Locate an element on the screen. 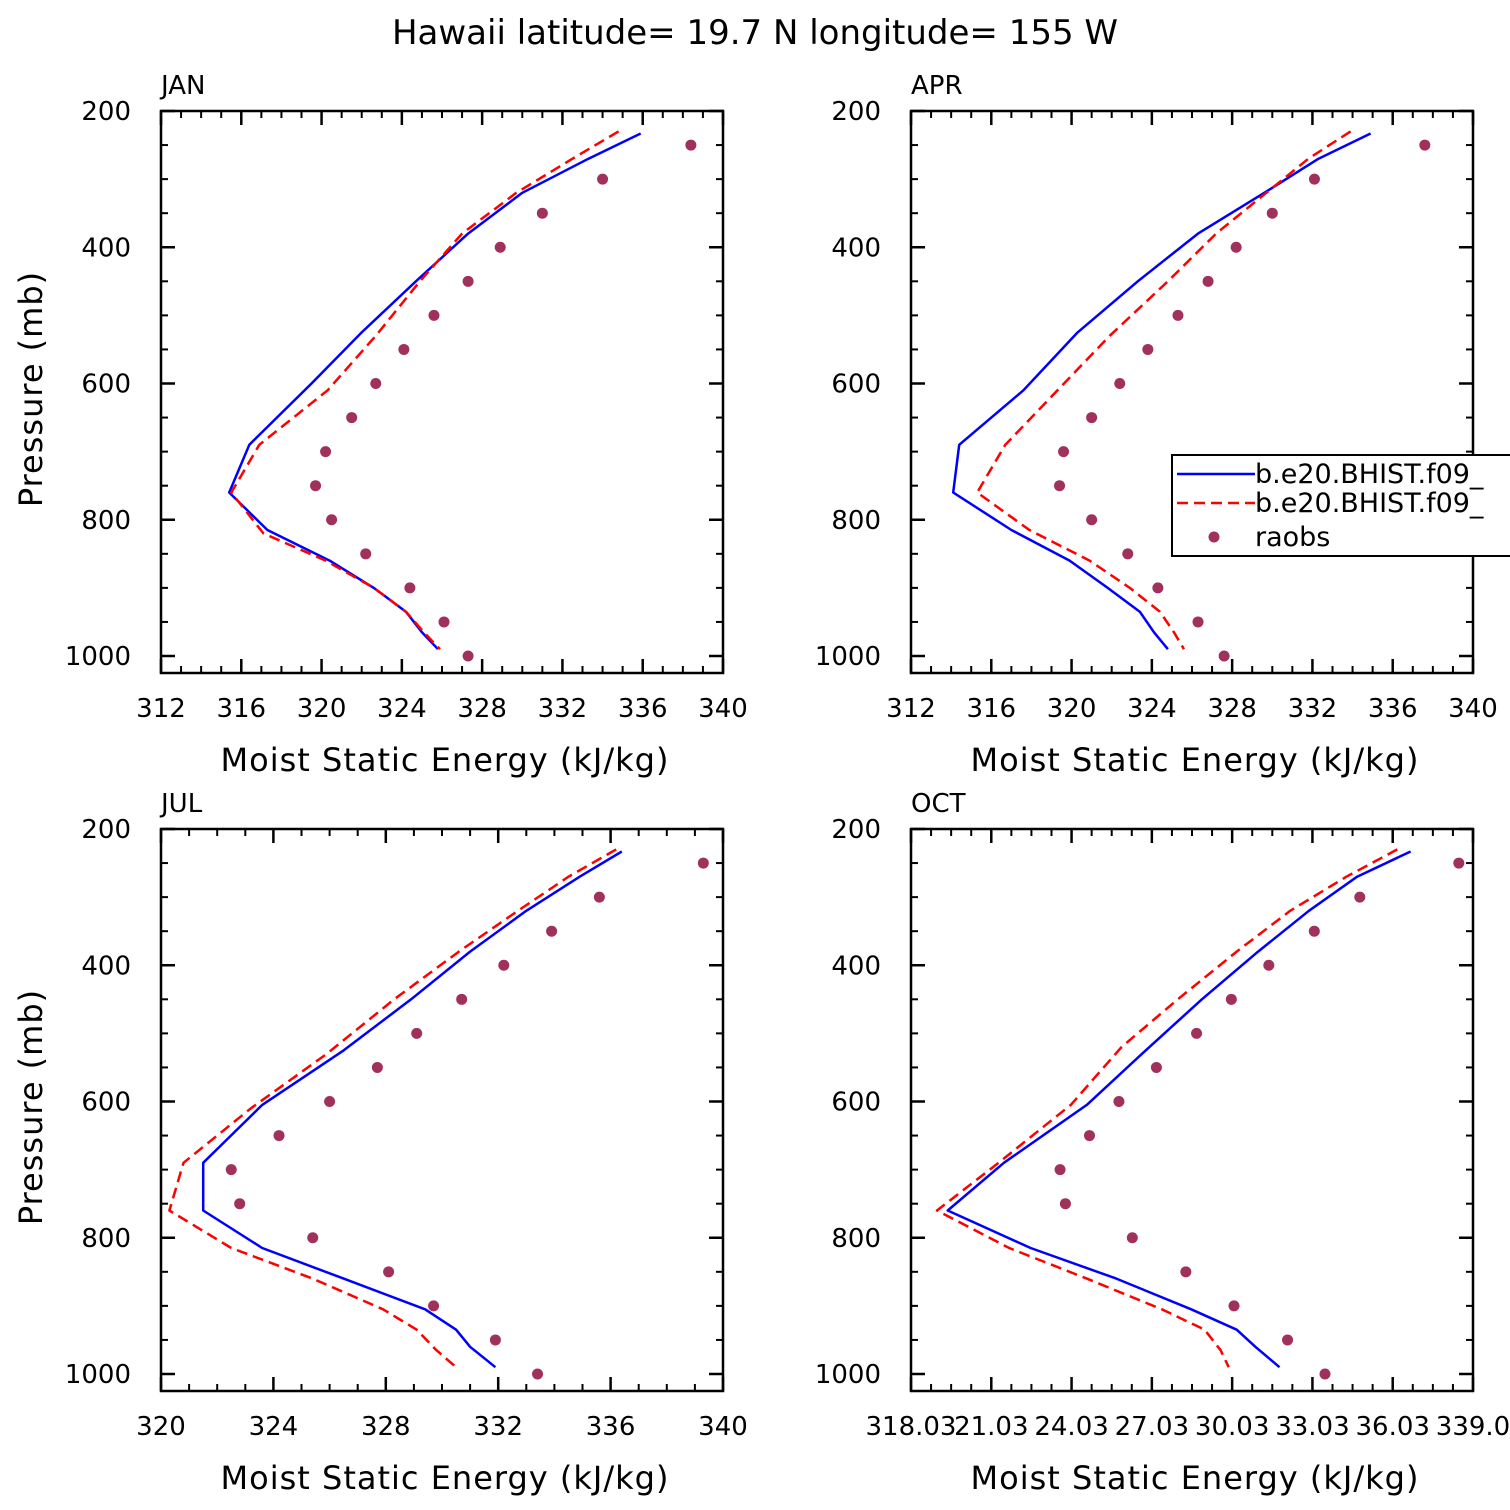 This screenshot has height=1510, width=1510. series-line-dashed-red is located at coordinates (392, 1108).